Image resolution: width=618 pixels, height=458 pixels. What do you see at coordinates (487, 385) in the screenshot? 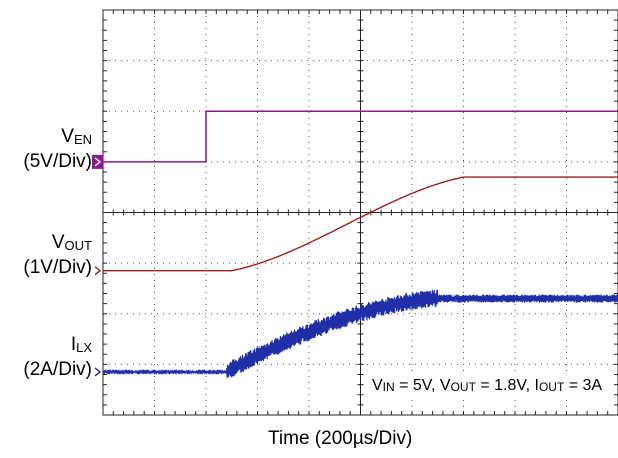
I see `test-conditions-annotation: VIN = 5V, VOUT = 1.8V, IOUT = 3A` at bounding box center [487, 385].